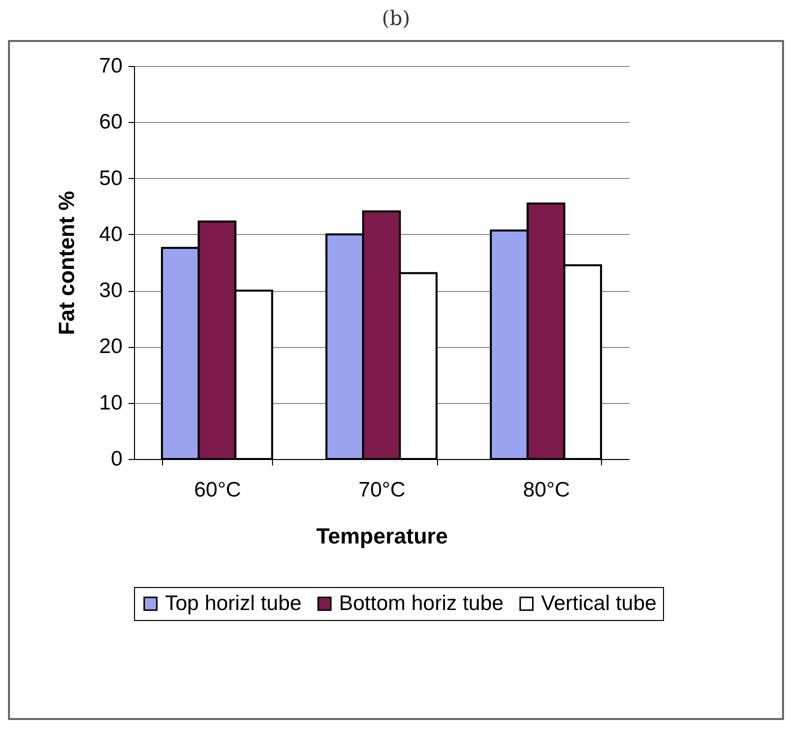 The image size is (792, 738). I want to click on x-axis-title: Temperature, so click(382, 536).